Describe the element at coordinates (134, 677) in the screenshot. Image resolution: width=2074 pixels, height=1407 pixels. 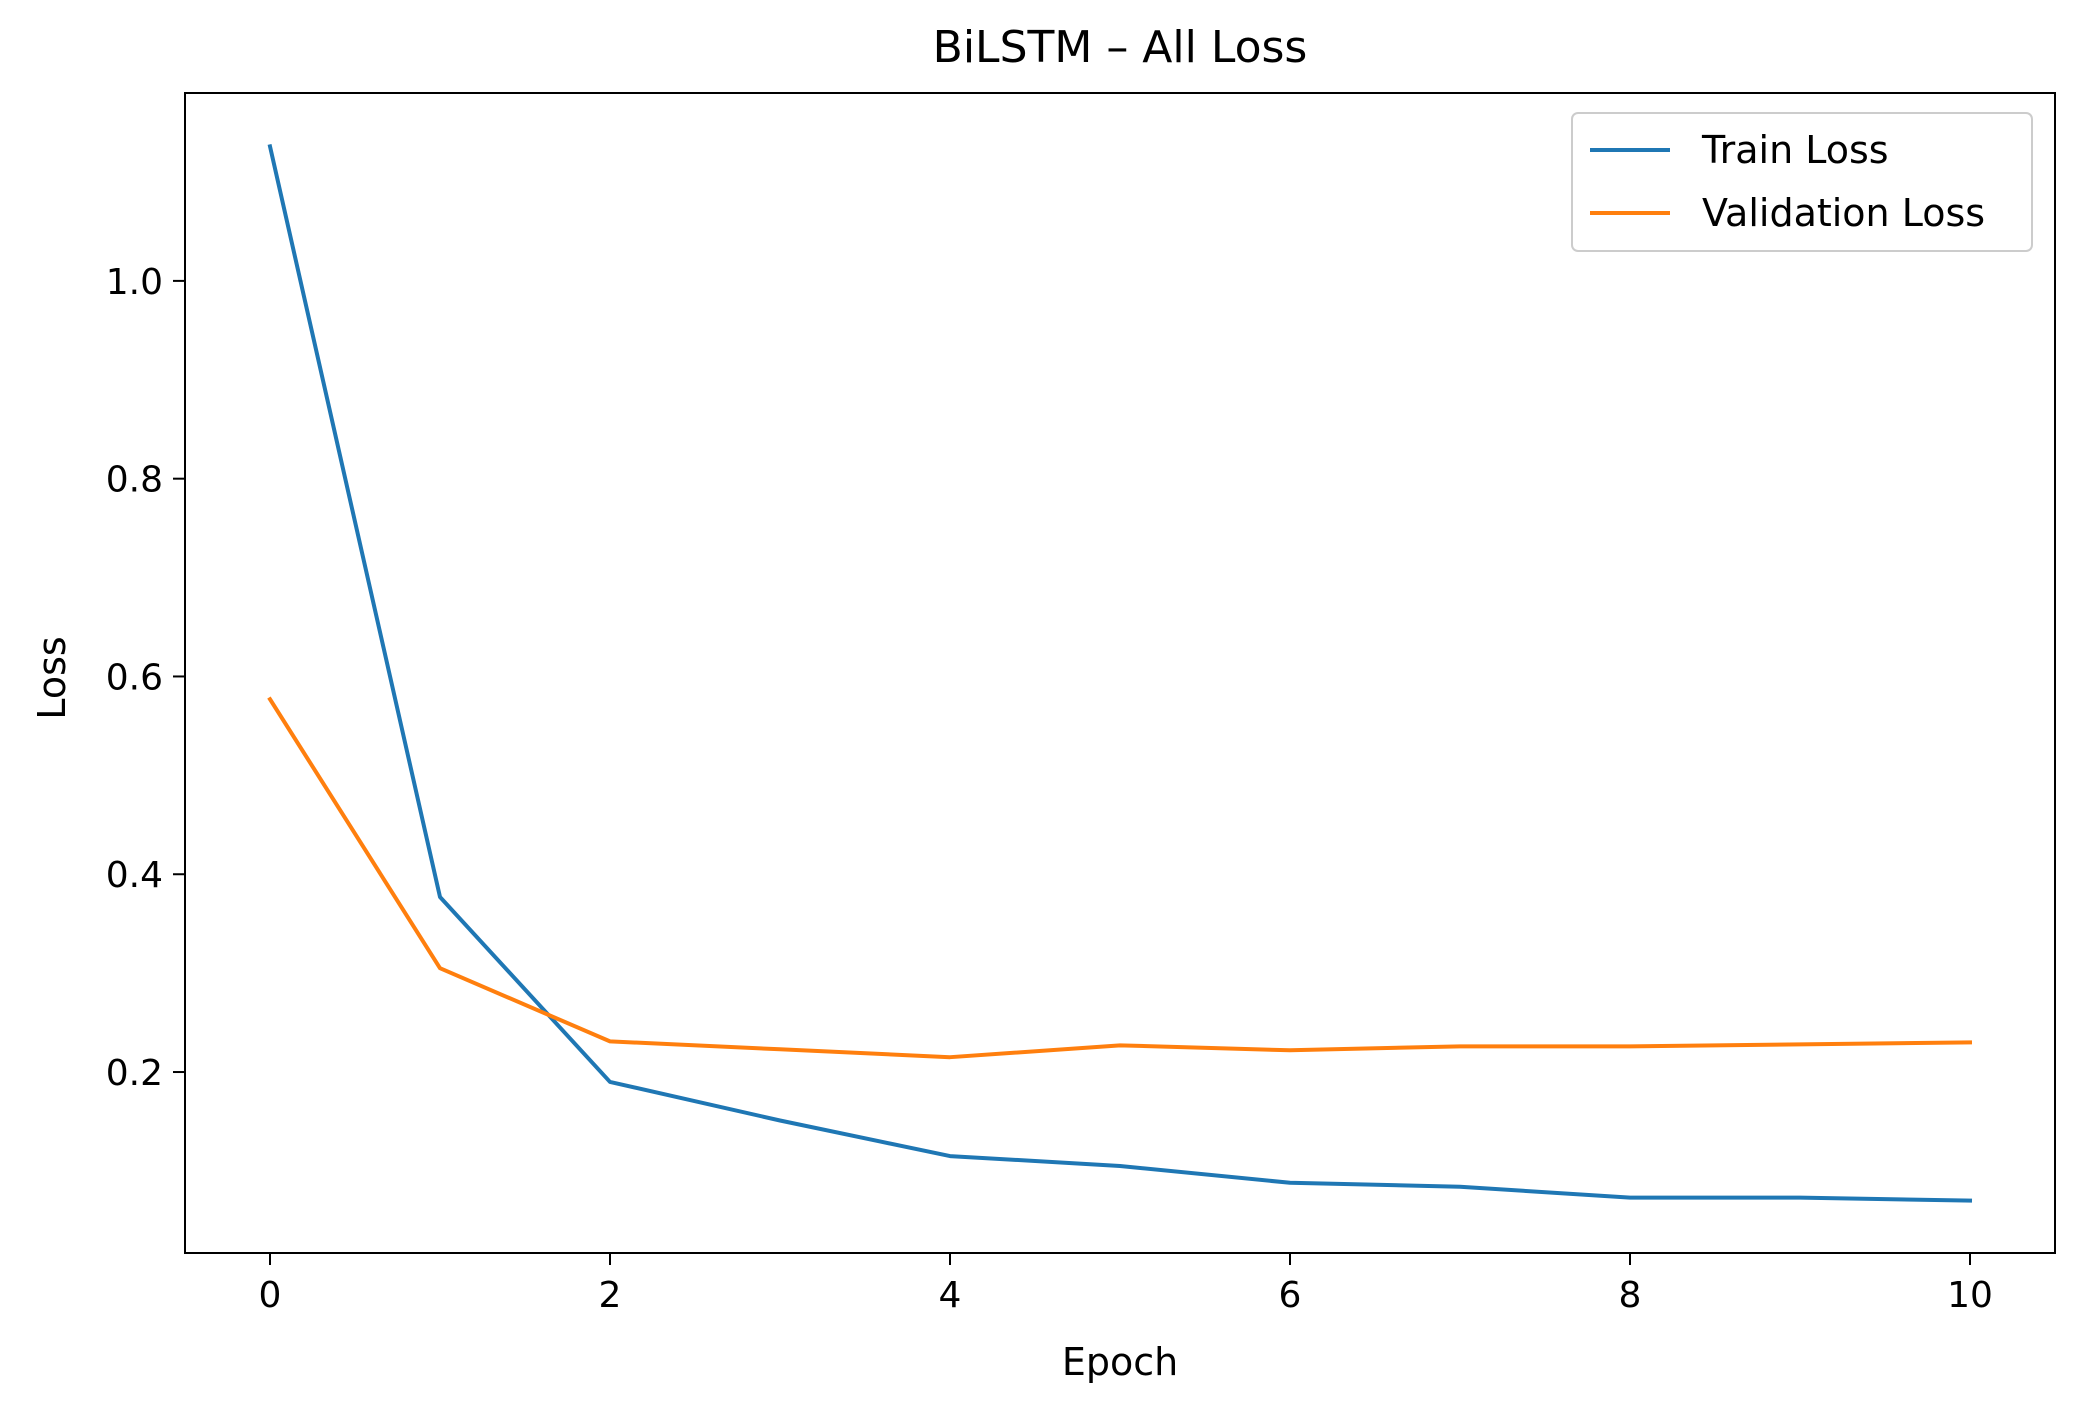
I see `y-tick-label: 0.6` at that location.